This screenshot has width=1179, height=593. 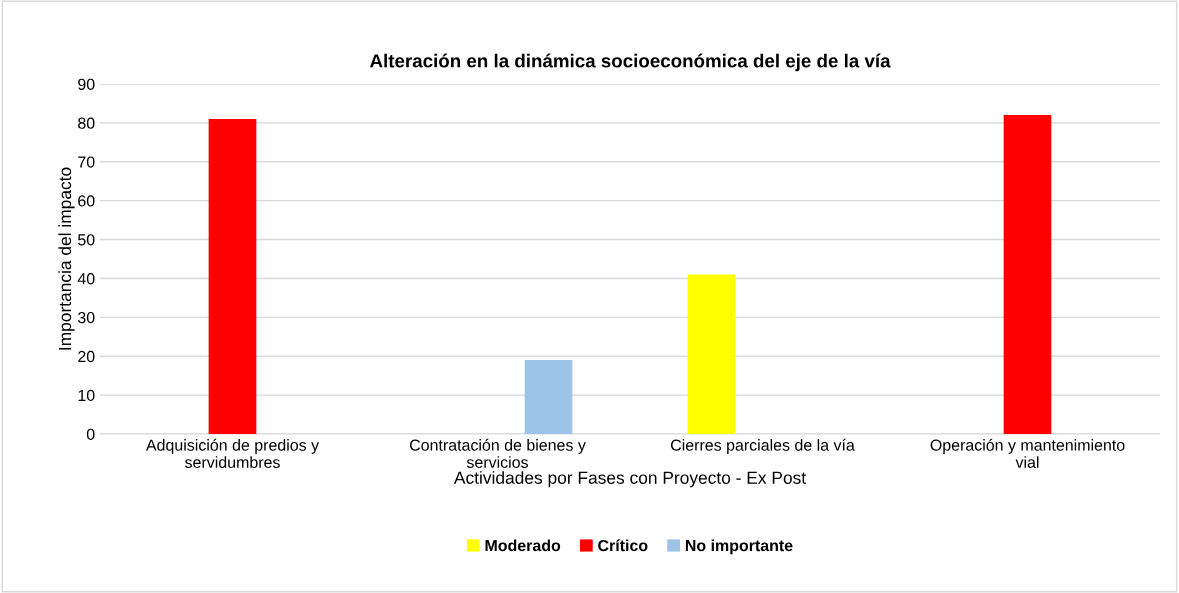 I want to click on x-tick-label: Adquisición de predios y servidumbres, so click(x=232, y=453).